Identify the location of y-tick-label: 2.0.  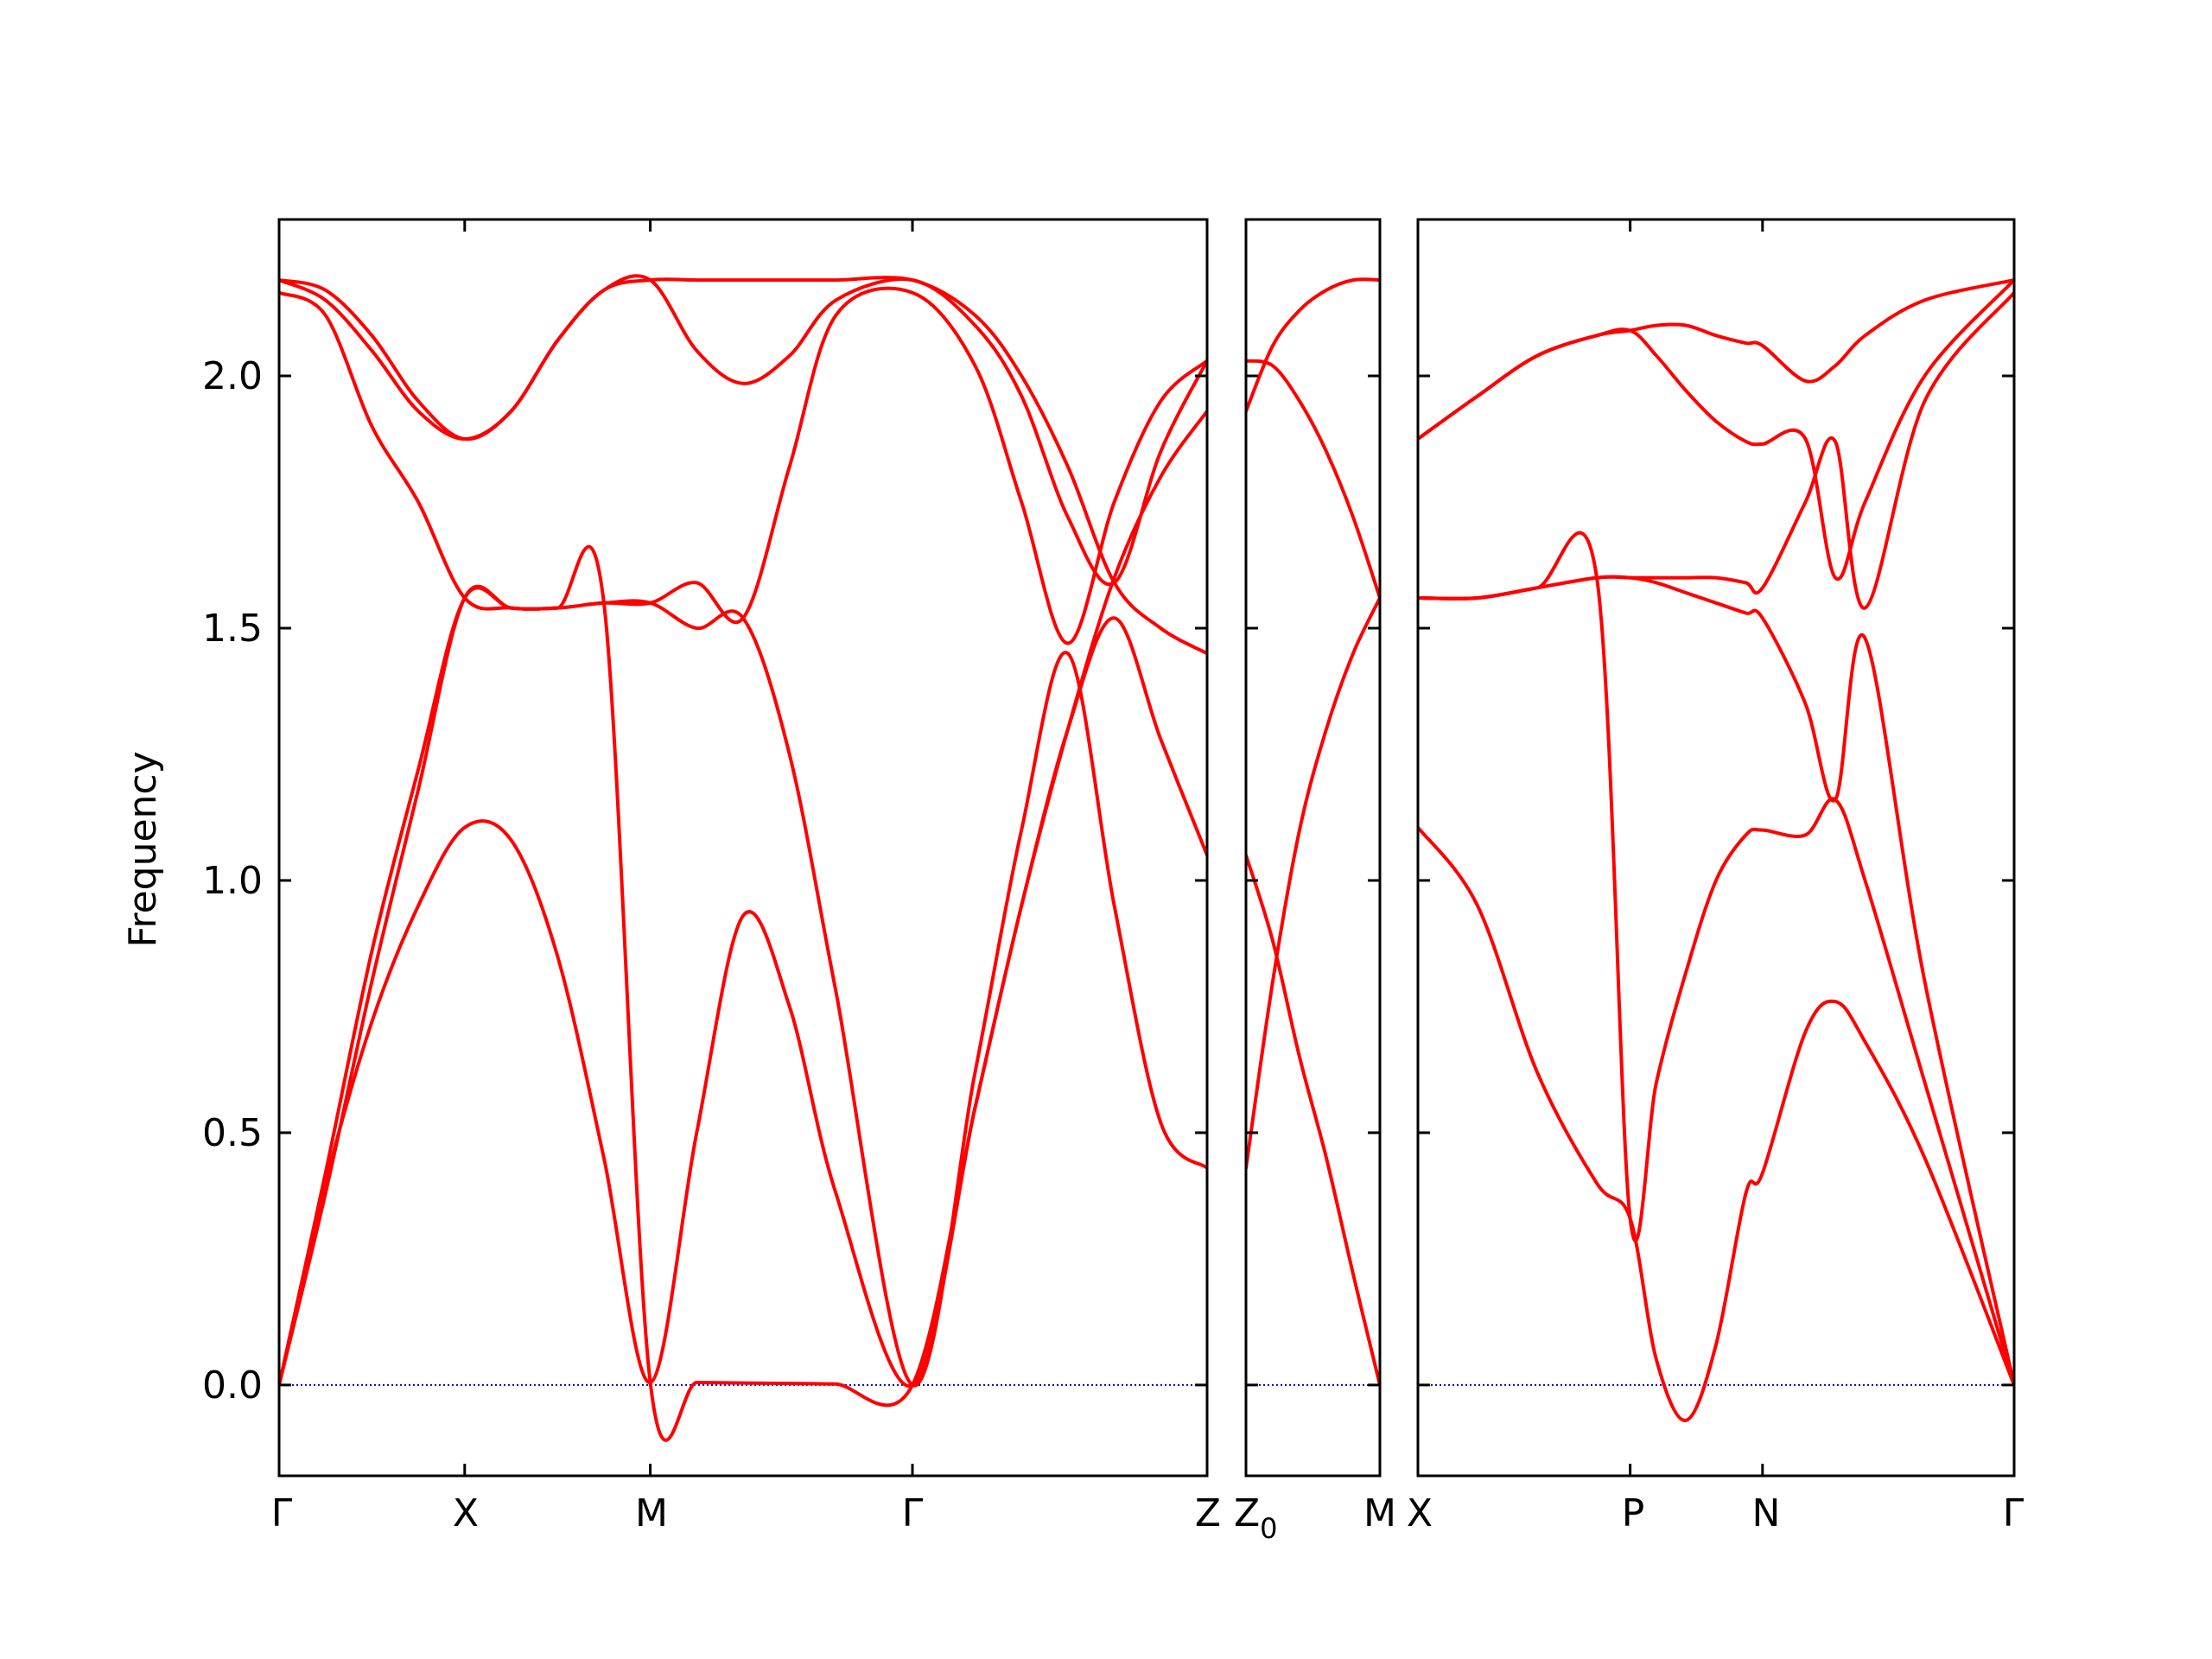
(232, 376).